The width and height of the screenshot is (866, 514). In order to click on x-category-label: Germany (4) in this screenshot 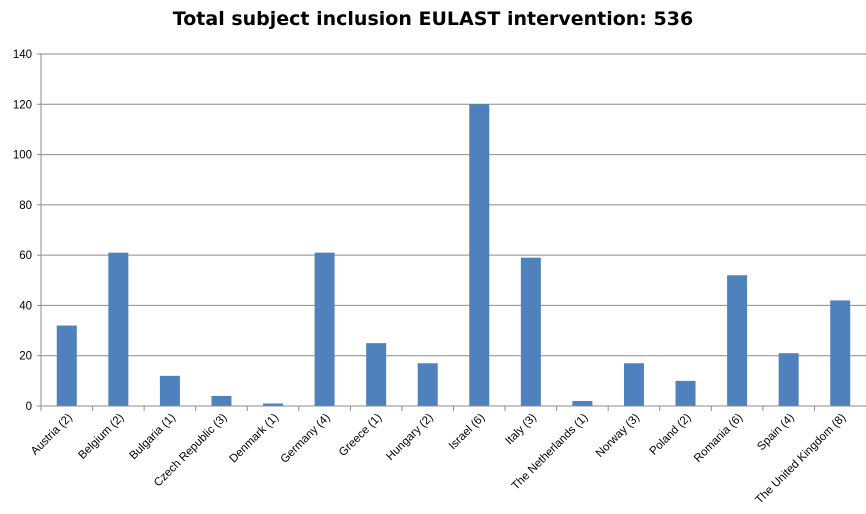, I will do `click(306, 439)`.